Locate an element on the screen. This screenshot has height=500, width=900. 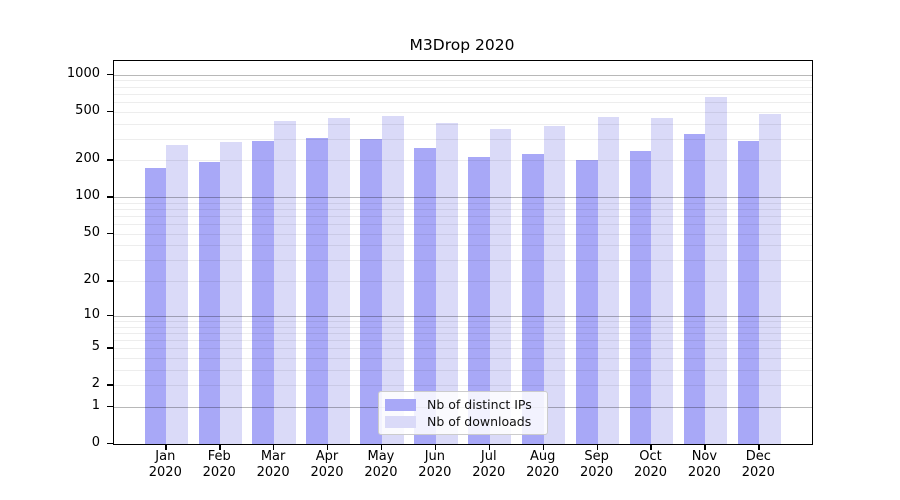
x-tick-label: Jun 2020 is located at coordinates (435, 464).